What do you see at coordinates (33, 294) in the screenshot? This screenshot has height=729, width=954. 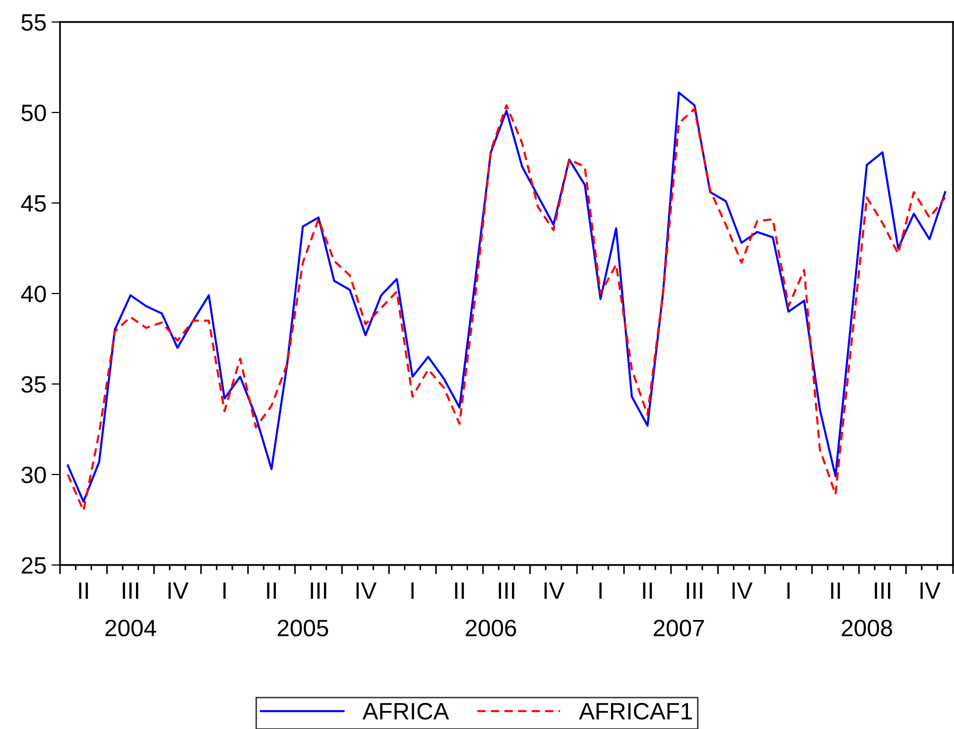 I see `y-tick-label: 40` at bounding box center [33, 294].